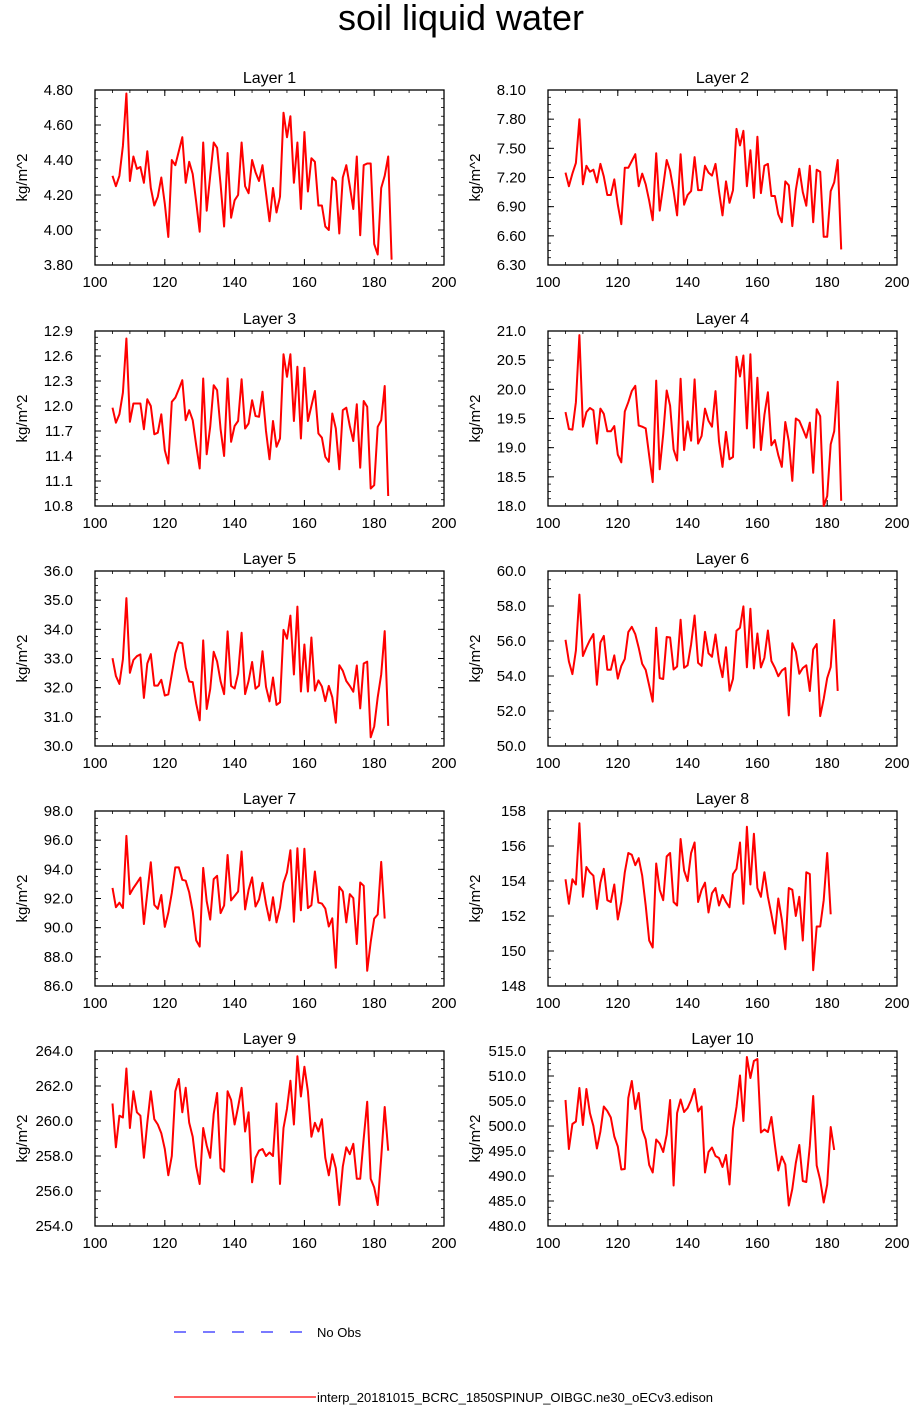 Image resolution: width=912 pixels, height=1406 pixels. What do you see at coordinates (511, 265) in the screenshot?
I see `y-tick-label: 6.30` at bounding box center [511, 265].